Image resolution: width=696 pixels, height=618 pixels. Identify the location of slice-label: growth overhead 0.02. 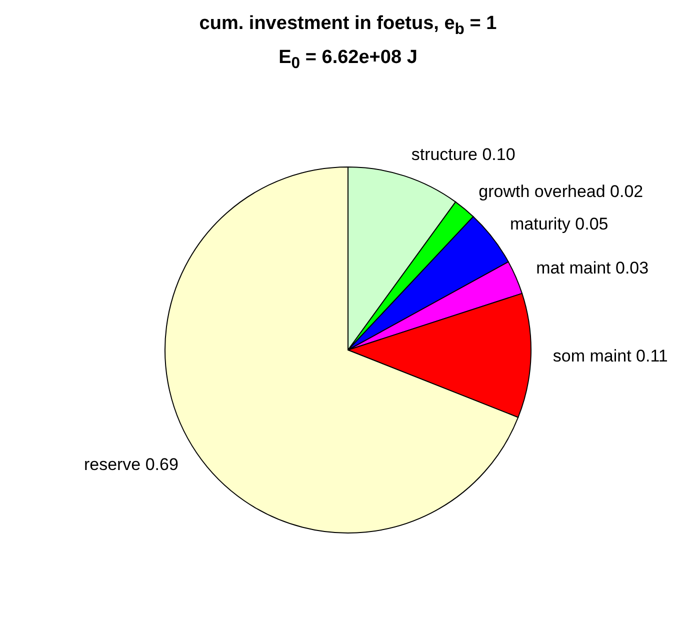
(561, 192).